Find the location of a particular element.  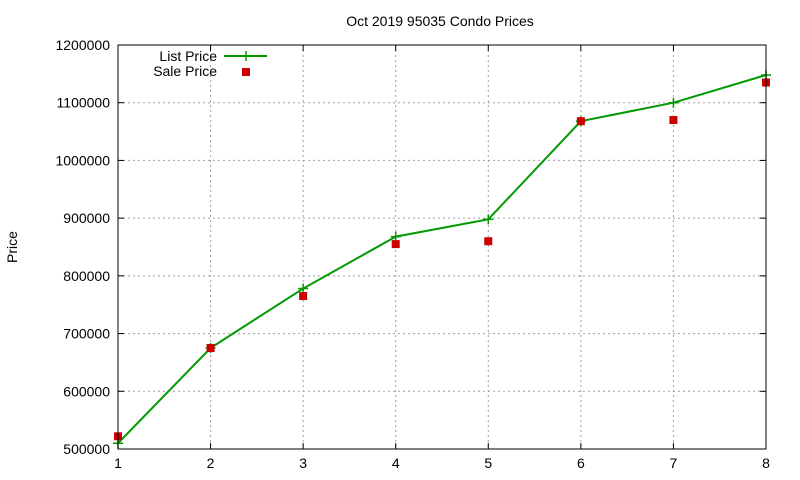

y-axis-label: Price is located at coordinates (12, 247).